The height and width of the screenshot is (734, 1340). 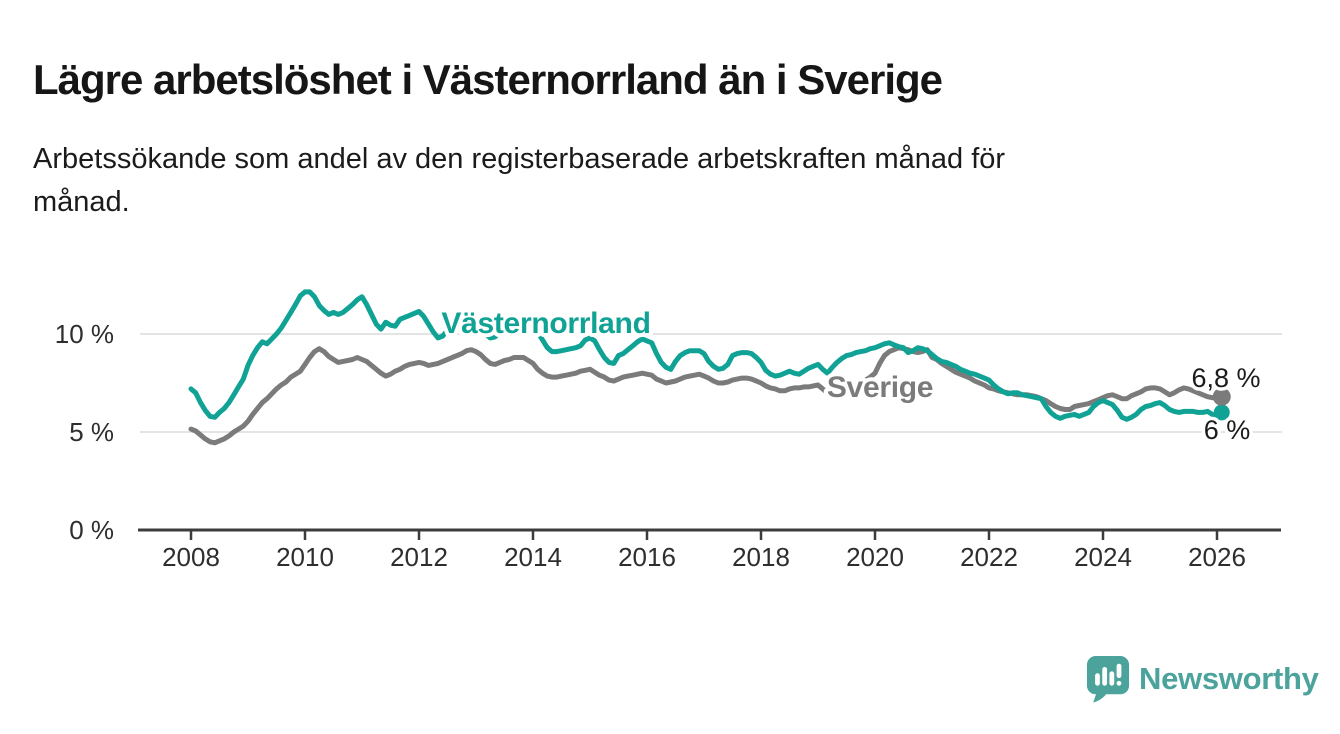 What do you see at coordinates (1217, 557) in the screenshot?
I see `x-tick-label: 2026` at bounding box center [1217, 557].